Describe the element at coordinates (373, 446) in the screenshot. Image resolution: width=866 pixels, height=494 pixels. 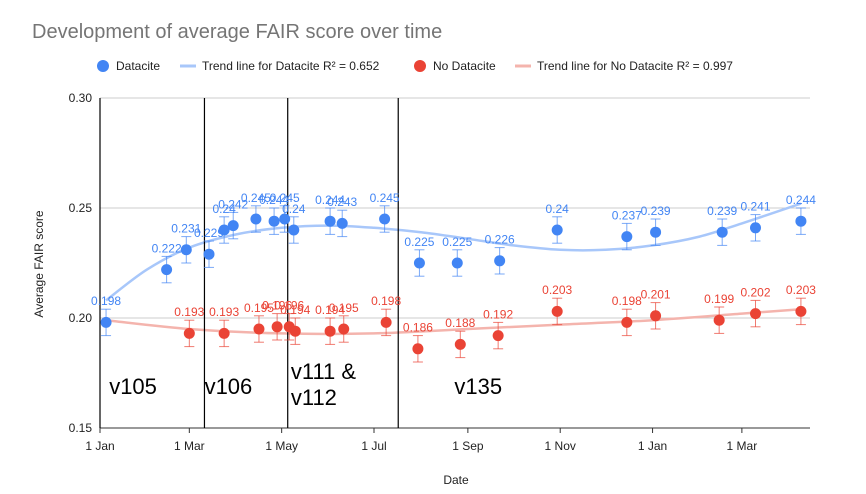
I see `x-tick-label: 1 Jul` at that location.